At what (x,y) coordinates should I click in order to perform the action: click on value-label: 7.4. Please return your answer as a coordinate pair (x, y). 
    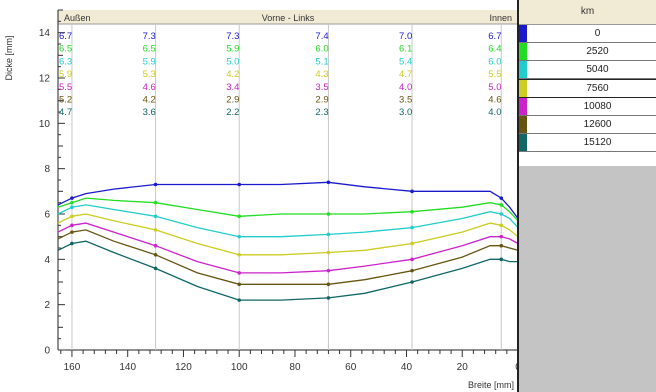
    Looking at the image, I should click on (321, 36).